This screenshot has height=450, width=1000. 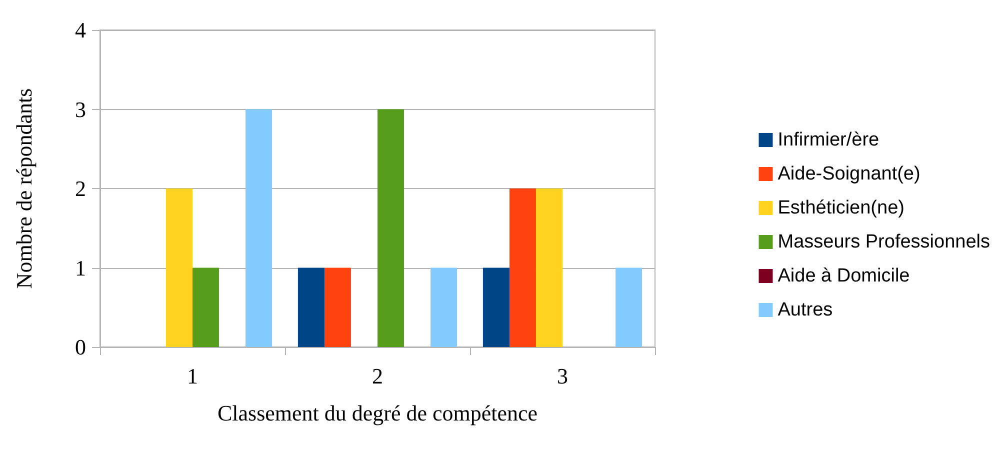 I want to click on y-tick-label: 0, so click(x=80, y=347).